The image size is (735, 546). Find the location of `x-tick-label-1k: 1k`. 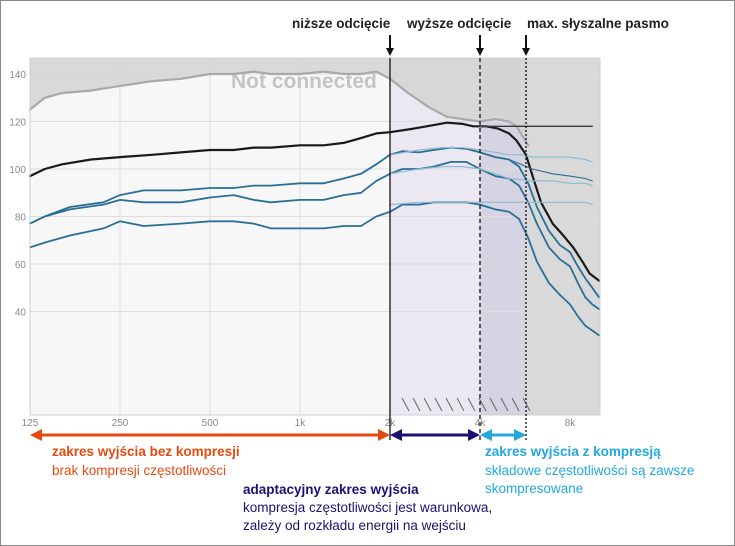

x-tick-label-1k: 1k is located at coordinates (301, 423).